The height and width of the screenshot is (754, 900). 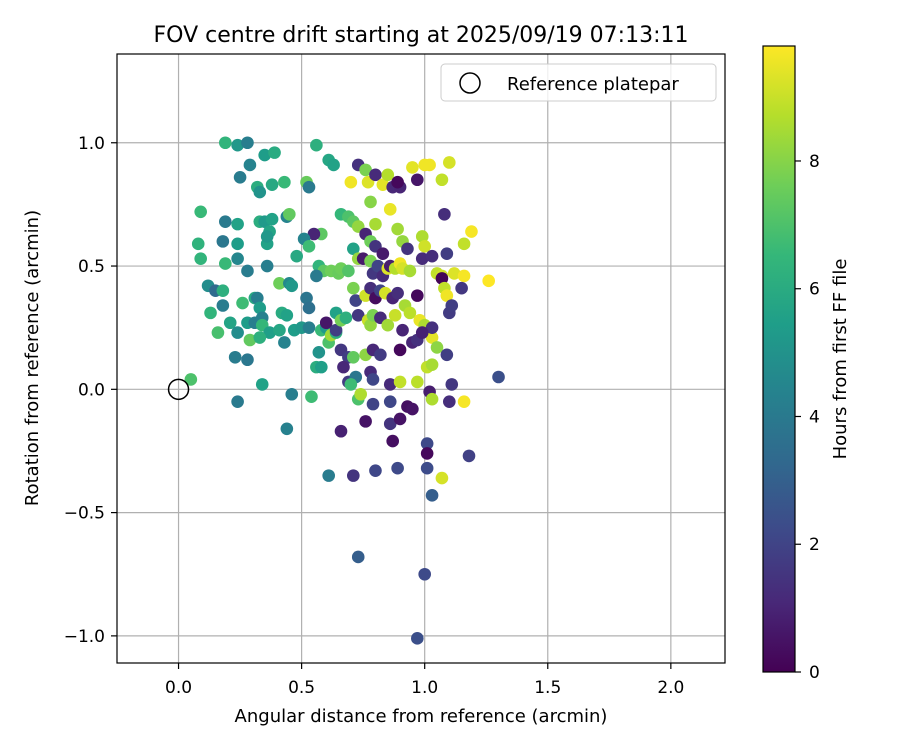 I want to click on y-tick-label: 1.0, so click(x=91, y=144).